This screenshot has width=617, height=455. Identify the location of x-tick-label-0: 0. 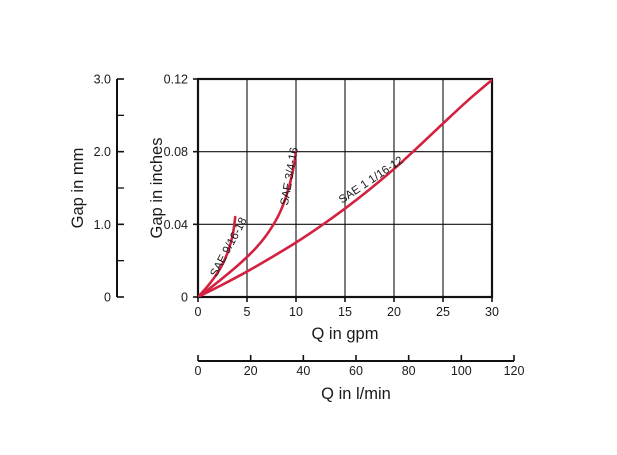
(198, 312).